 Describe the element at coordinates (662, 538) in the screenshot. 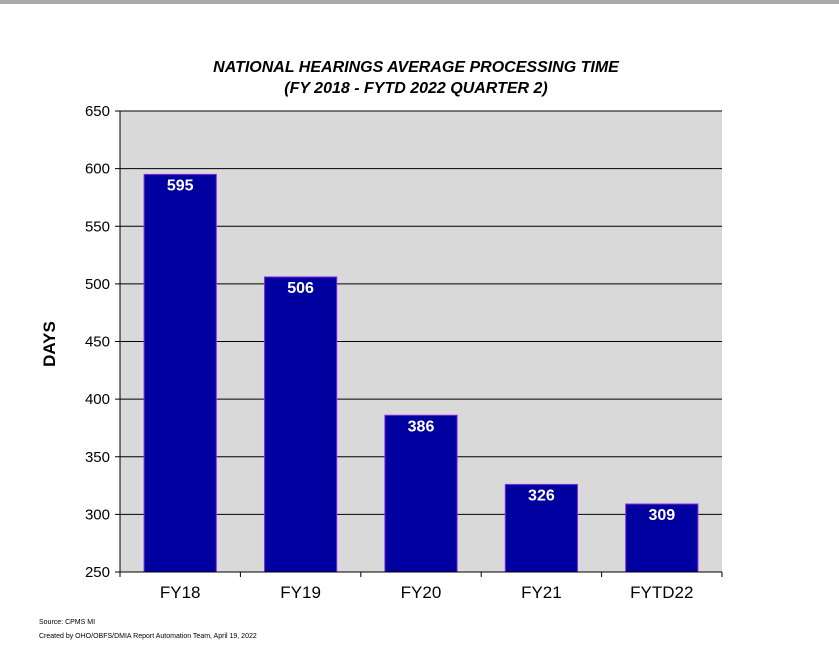

I see `bar-fytd22` at that location.